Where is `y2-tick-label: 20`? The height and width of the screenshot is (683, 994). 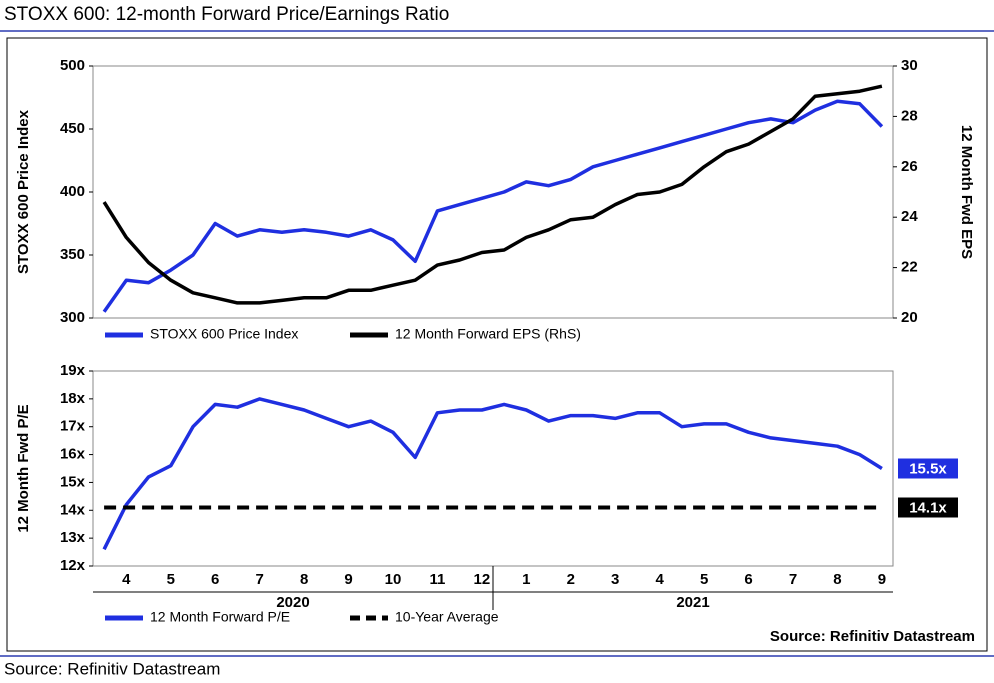 y2-tick-label: 20 is located at coordinates (909, 317).